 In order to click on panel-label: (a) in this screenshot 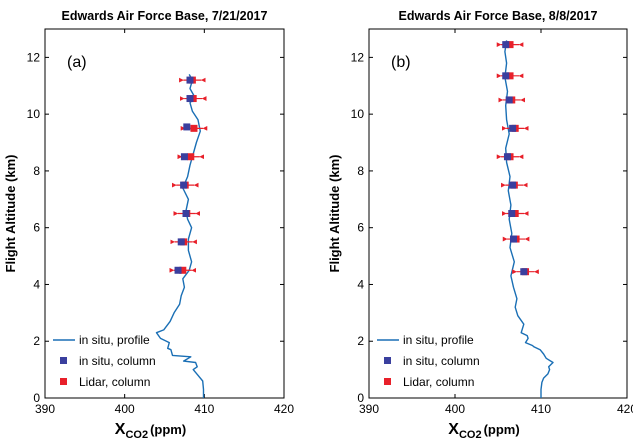, I will do `click(77, 62)`.